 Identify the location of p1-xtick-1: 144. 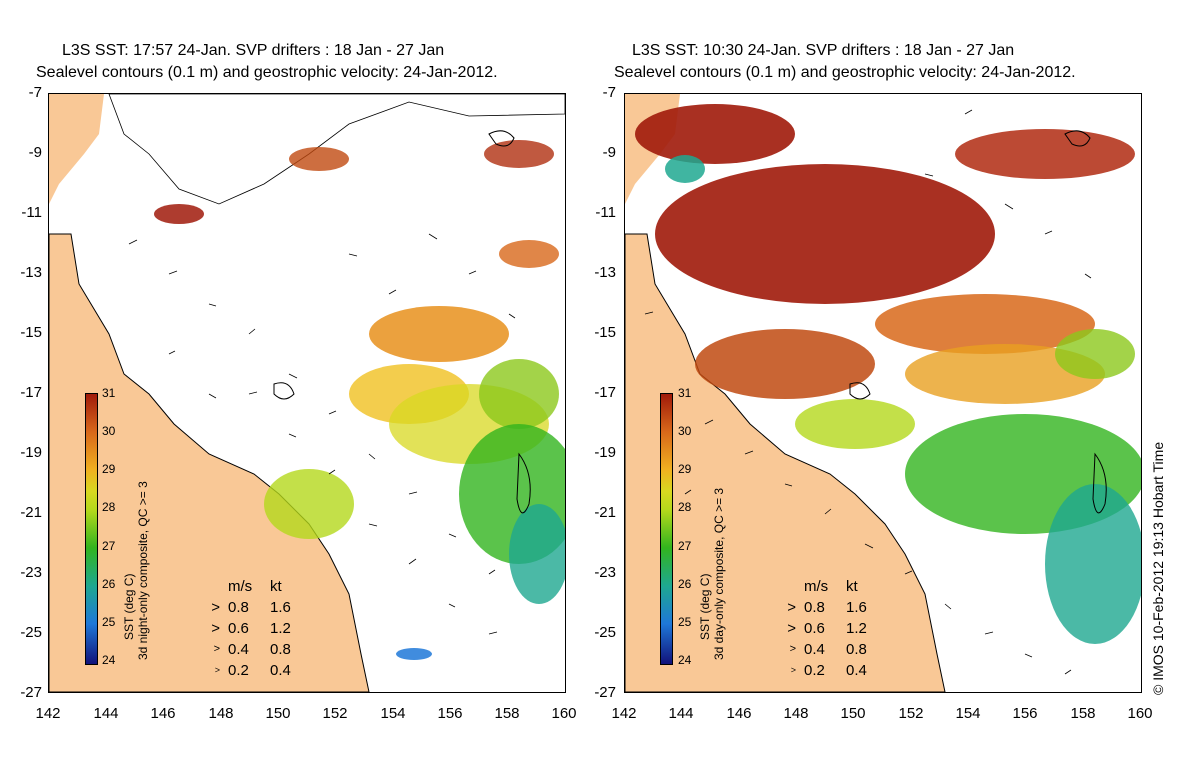
(106, 713).